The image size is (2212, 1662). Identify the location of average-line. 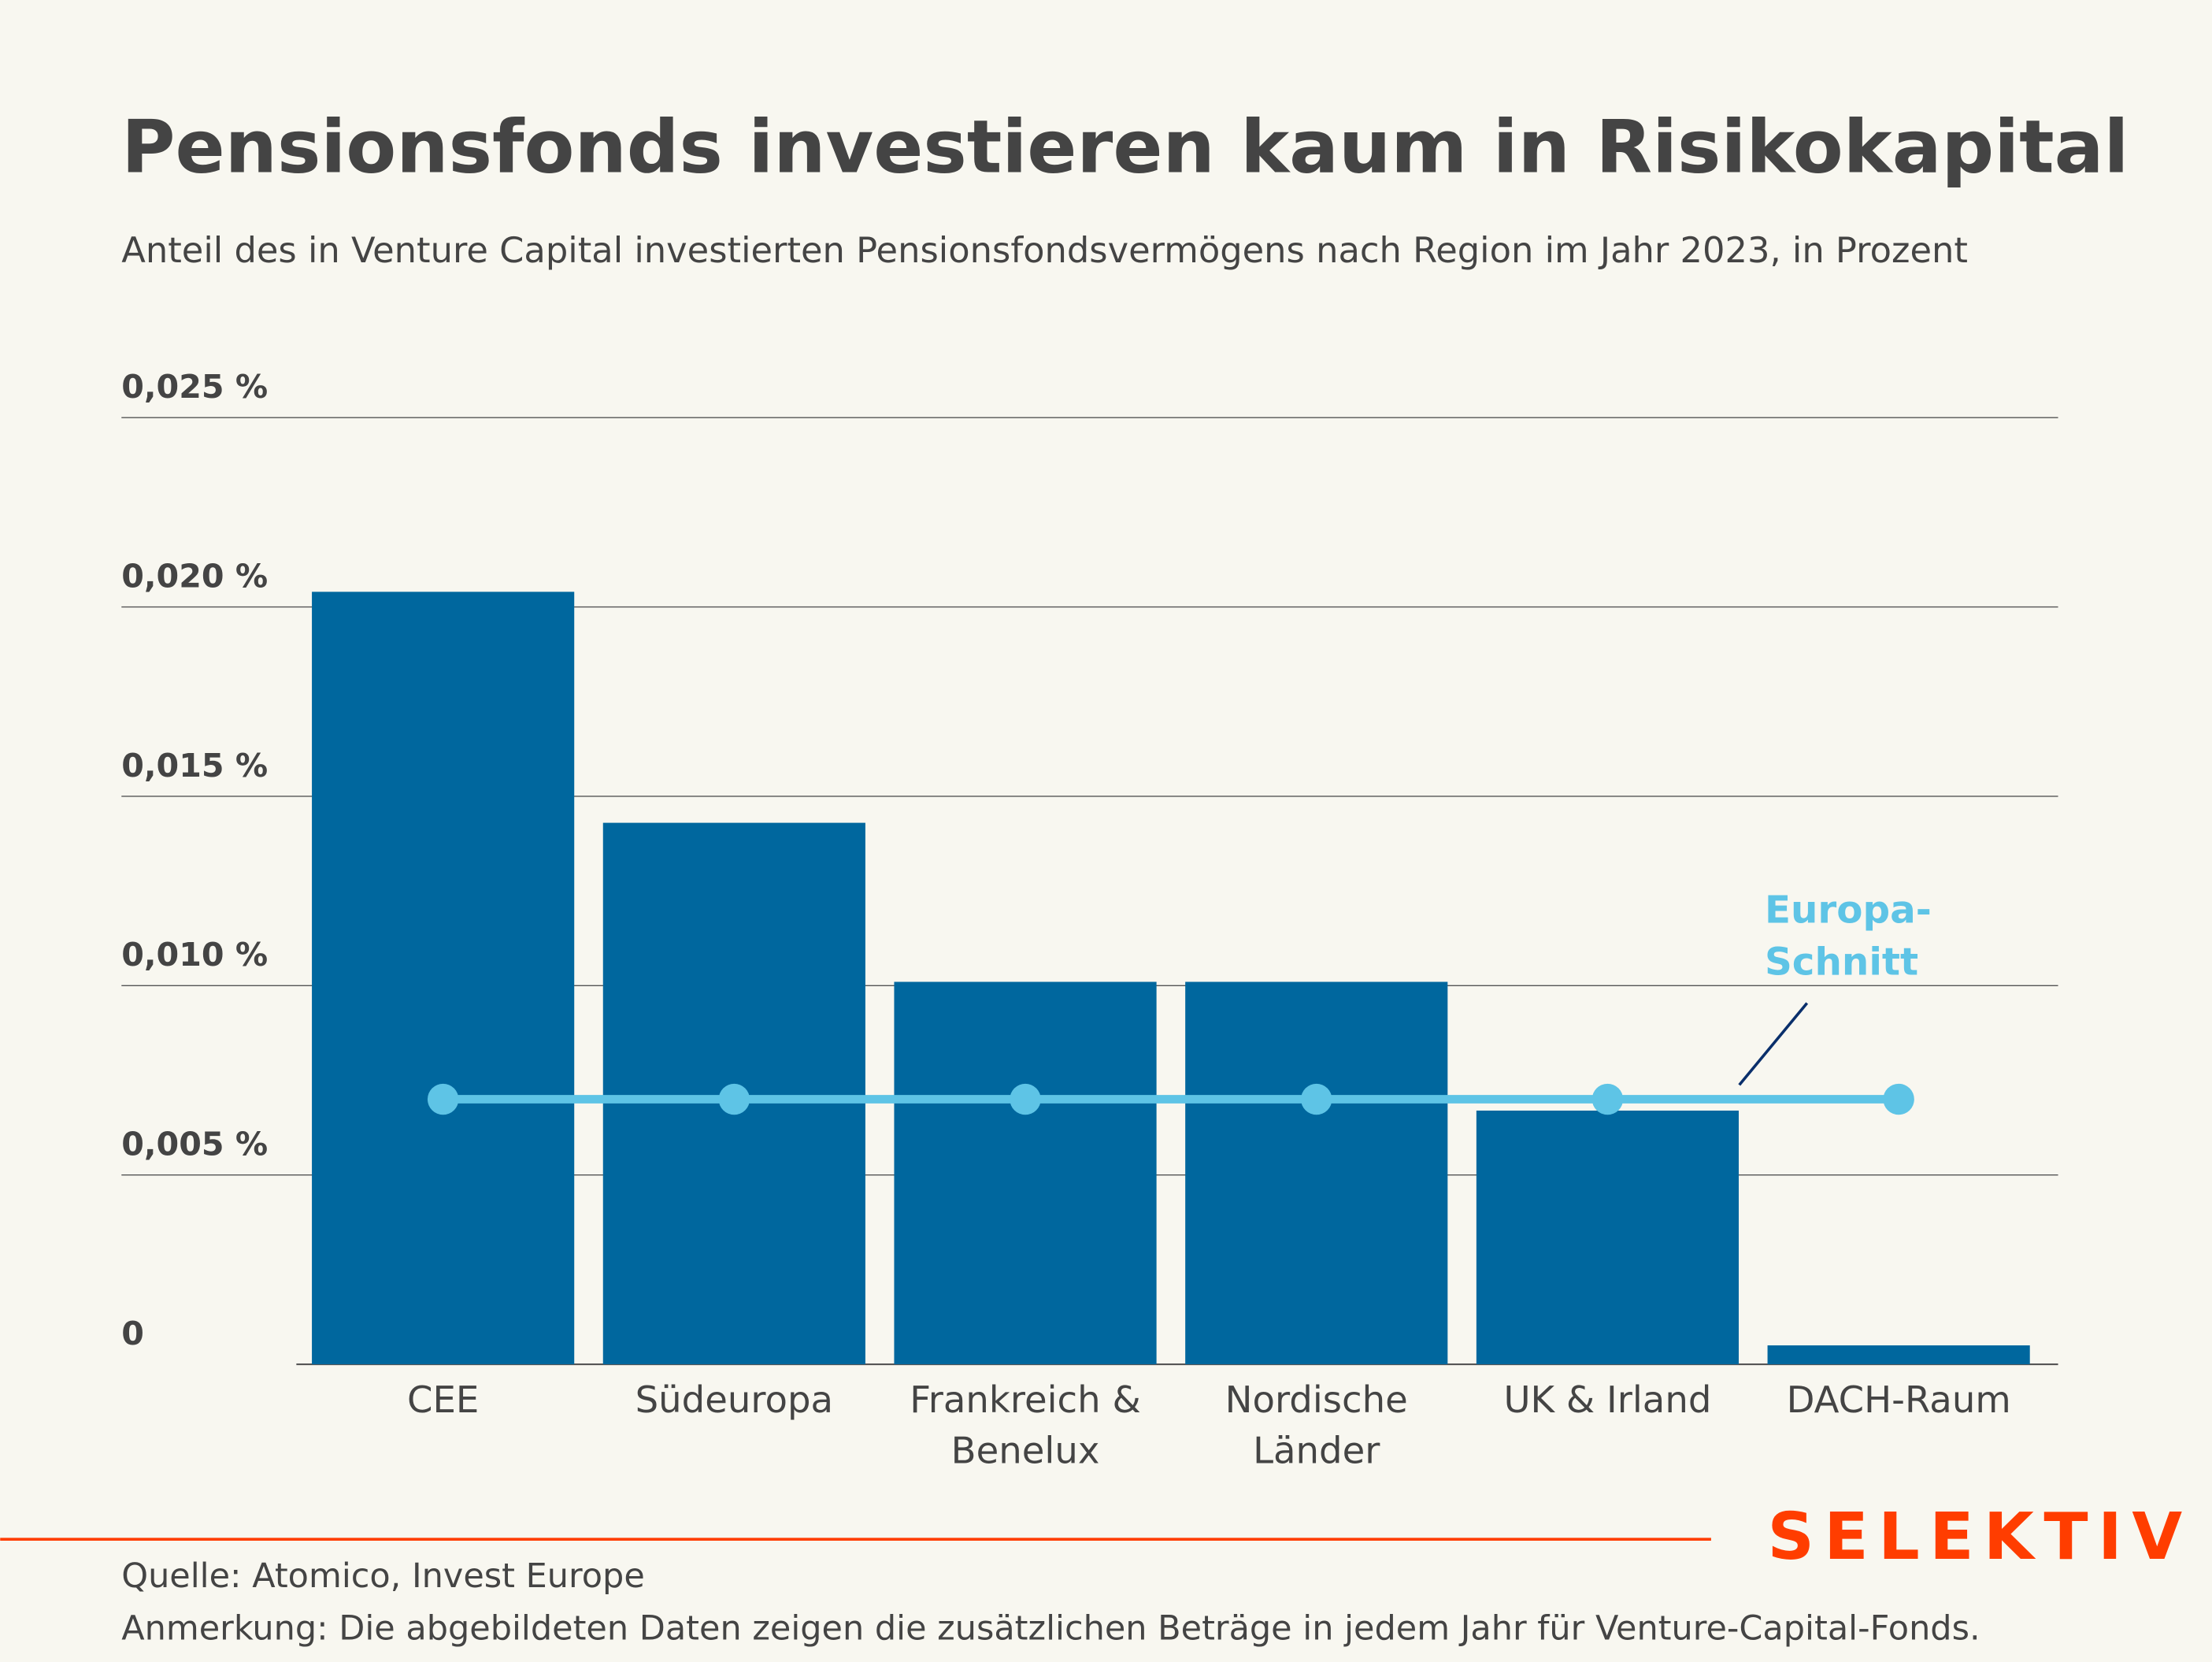
(1170, 1099).